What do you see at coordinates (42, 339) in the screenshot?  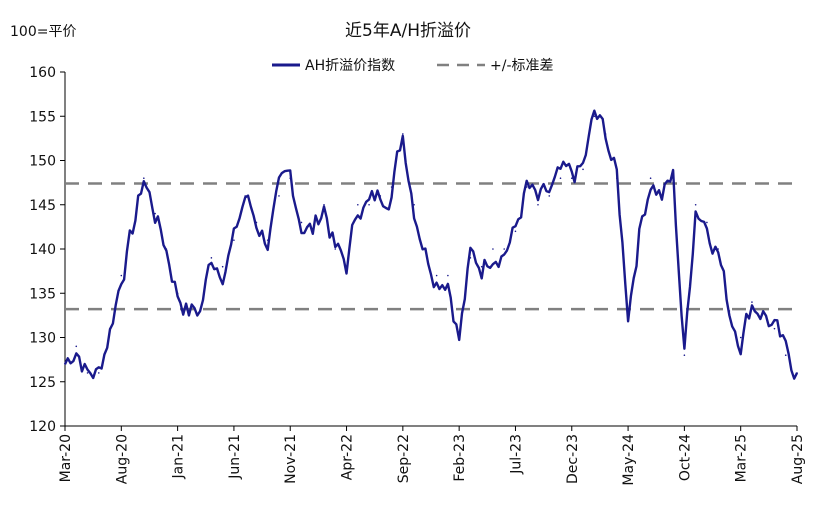 I see `y-tick-label: 130` at bounding box center [42, 339].